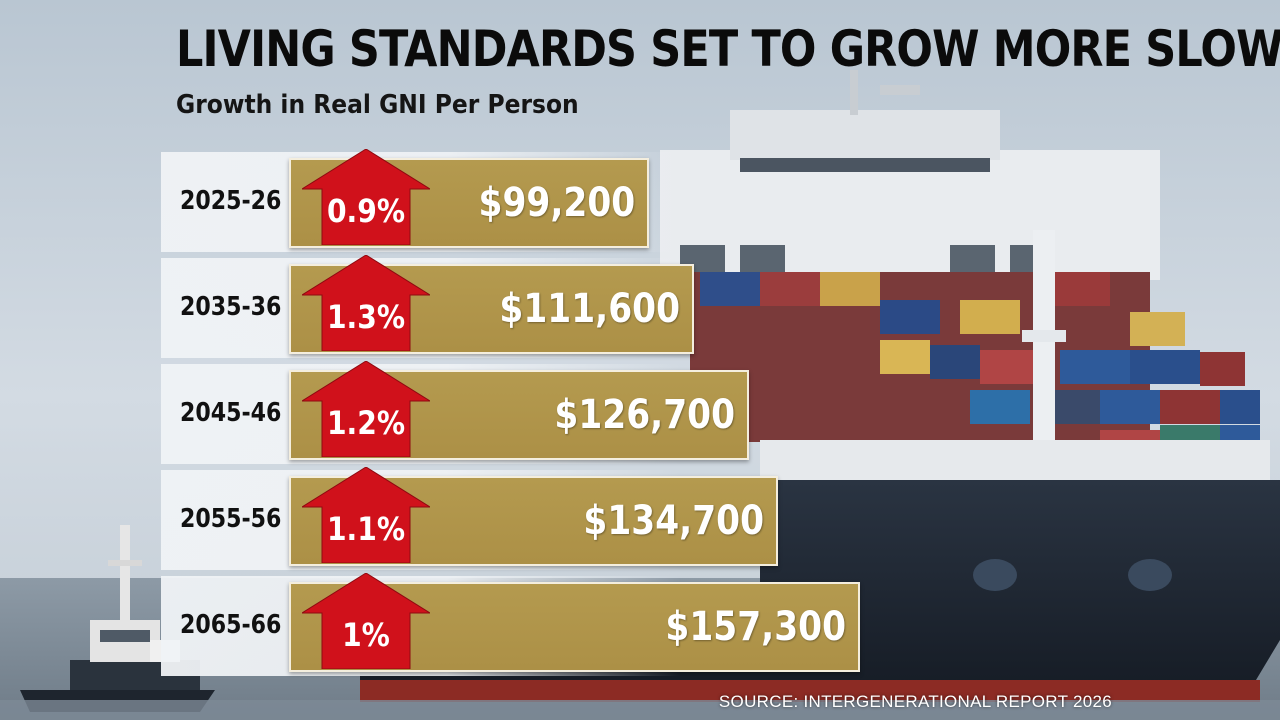 This screenshot has width=1280, height=720. Describe the element at coordinates (366, 211) in the screenshot. I see `growth-label: 0.9%` at that location.